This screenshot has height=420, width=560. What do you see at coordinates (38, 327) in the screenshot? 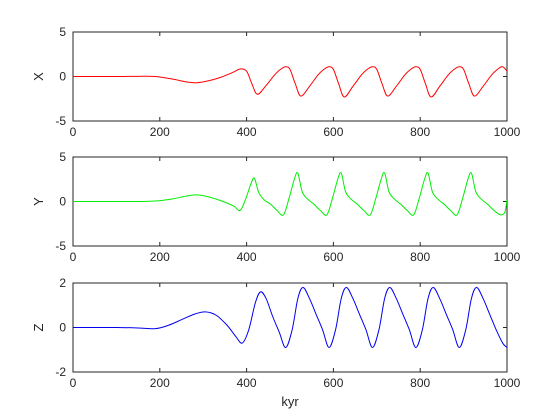
I see `y-axis-label: Z` at bounding box center [38, 327].